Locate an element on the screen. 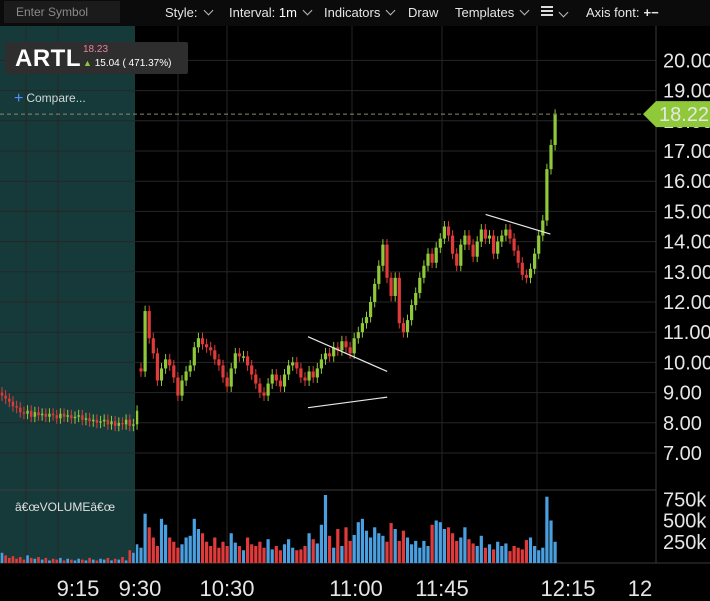 Image resolution: width=710 pixels, height=601 pixels. chart-menu-button is located at coordinates (555, 13).